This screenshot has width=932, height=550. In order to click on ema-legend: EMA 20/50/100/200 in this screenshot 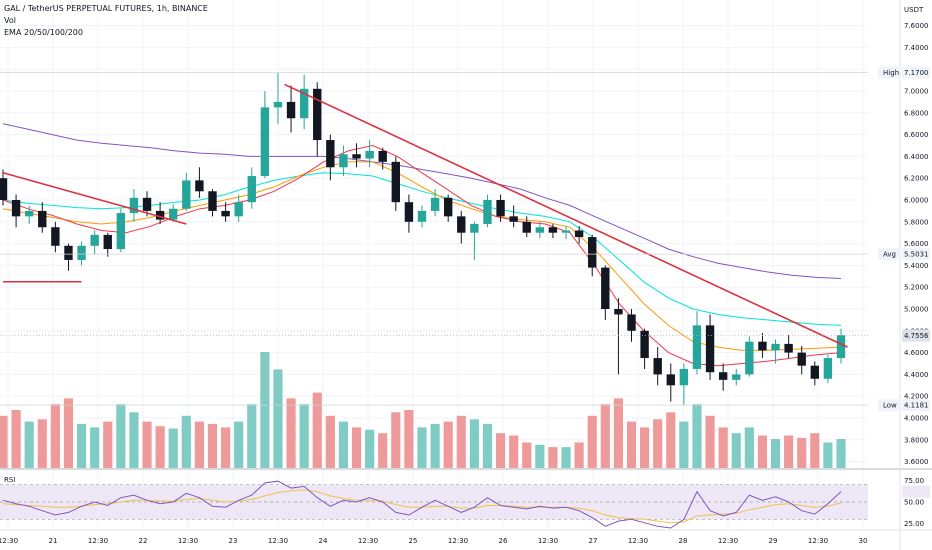, I will do `click(43, 32)`.